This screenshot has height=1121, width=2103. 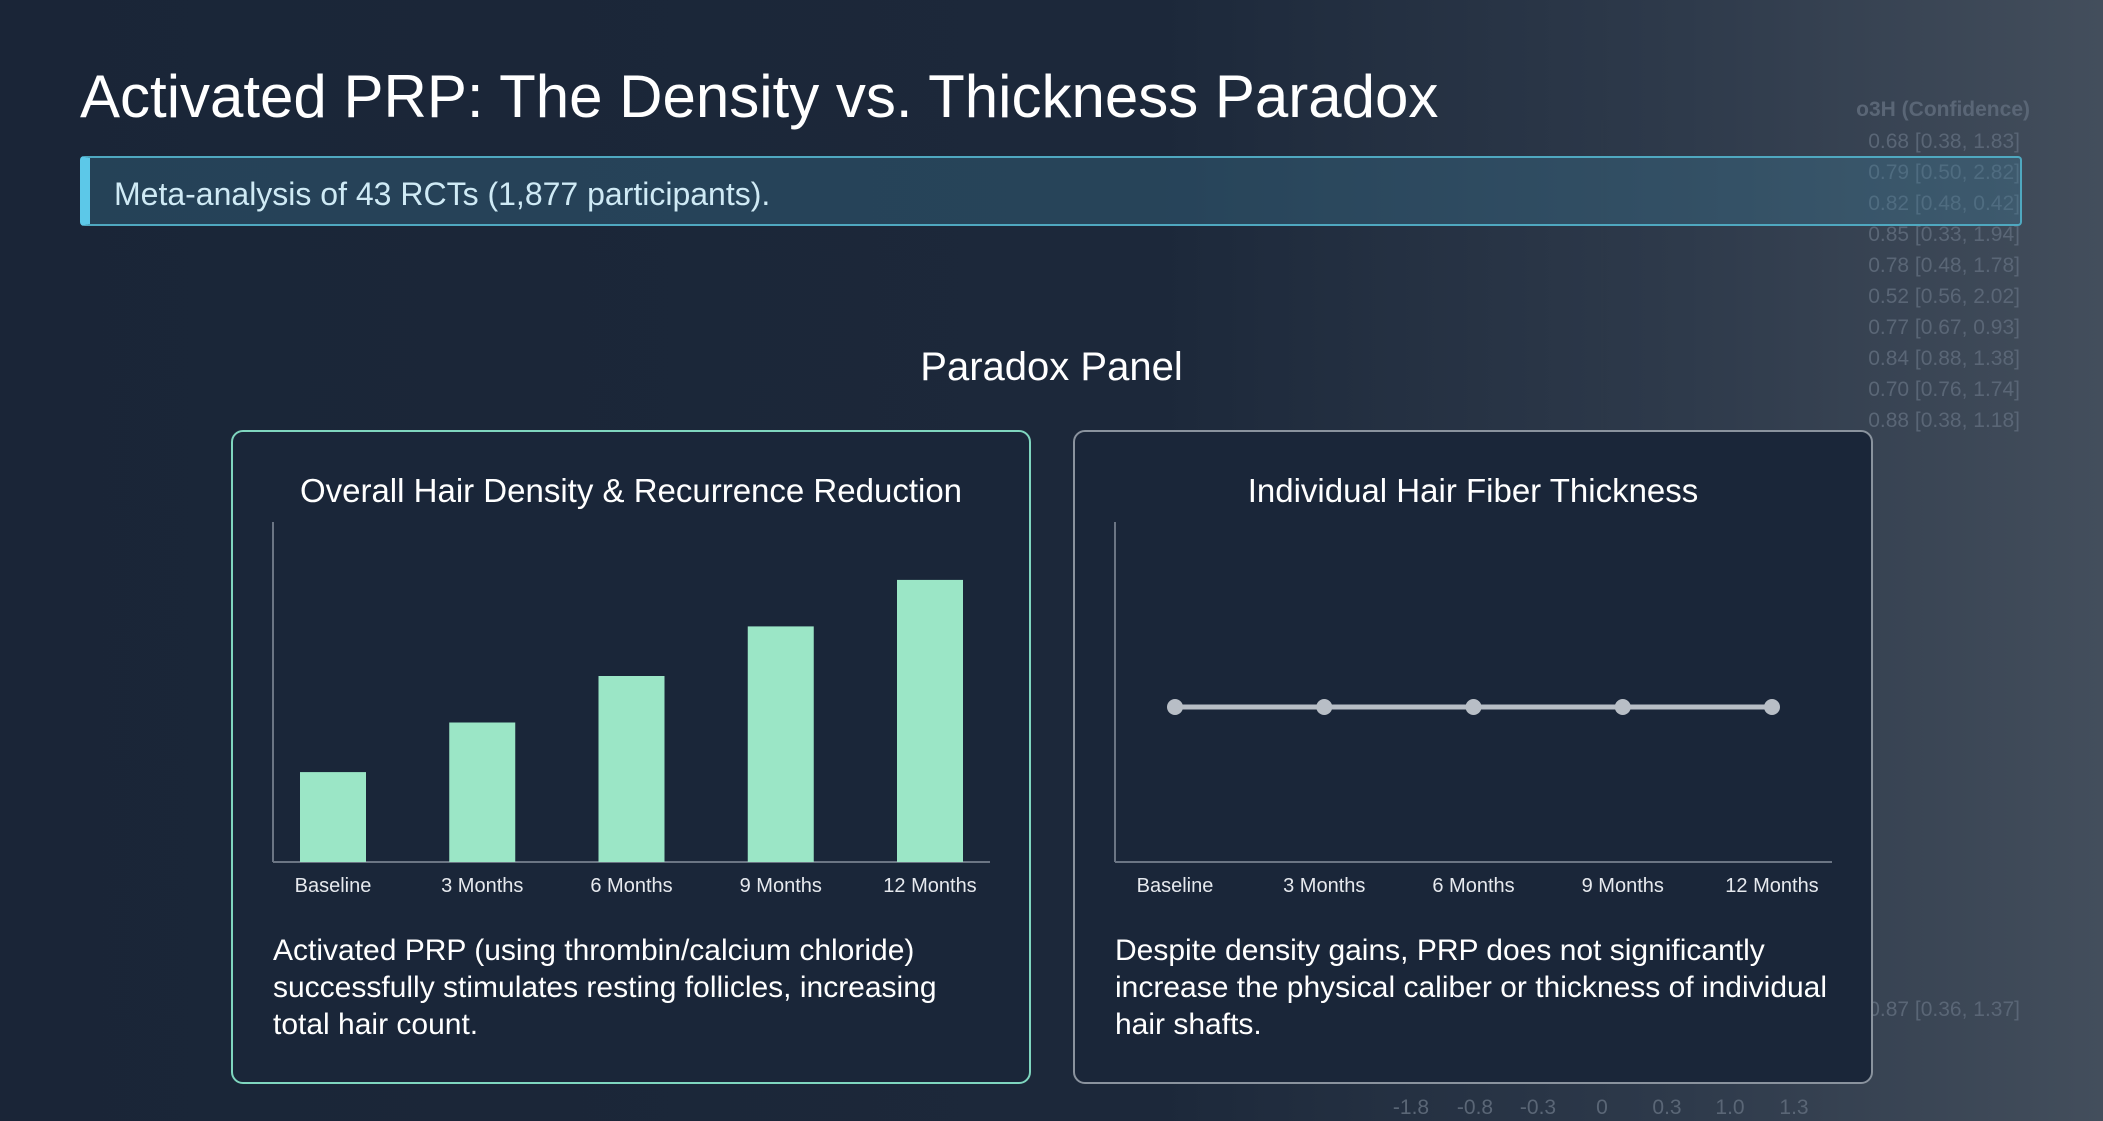 I want to click on forest-summary: 0.87 [0.36, 1.37], so click(x=1944, y=1009).